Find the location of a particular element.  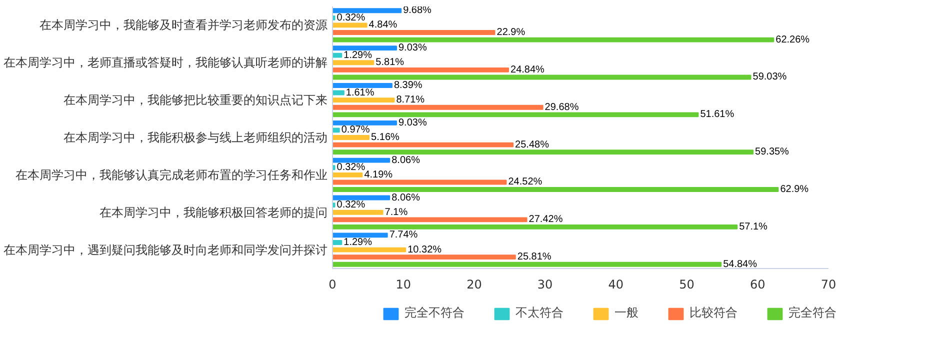

data-label: 59.03% is located at coordinates (769, 77).